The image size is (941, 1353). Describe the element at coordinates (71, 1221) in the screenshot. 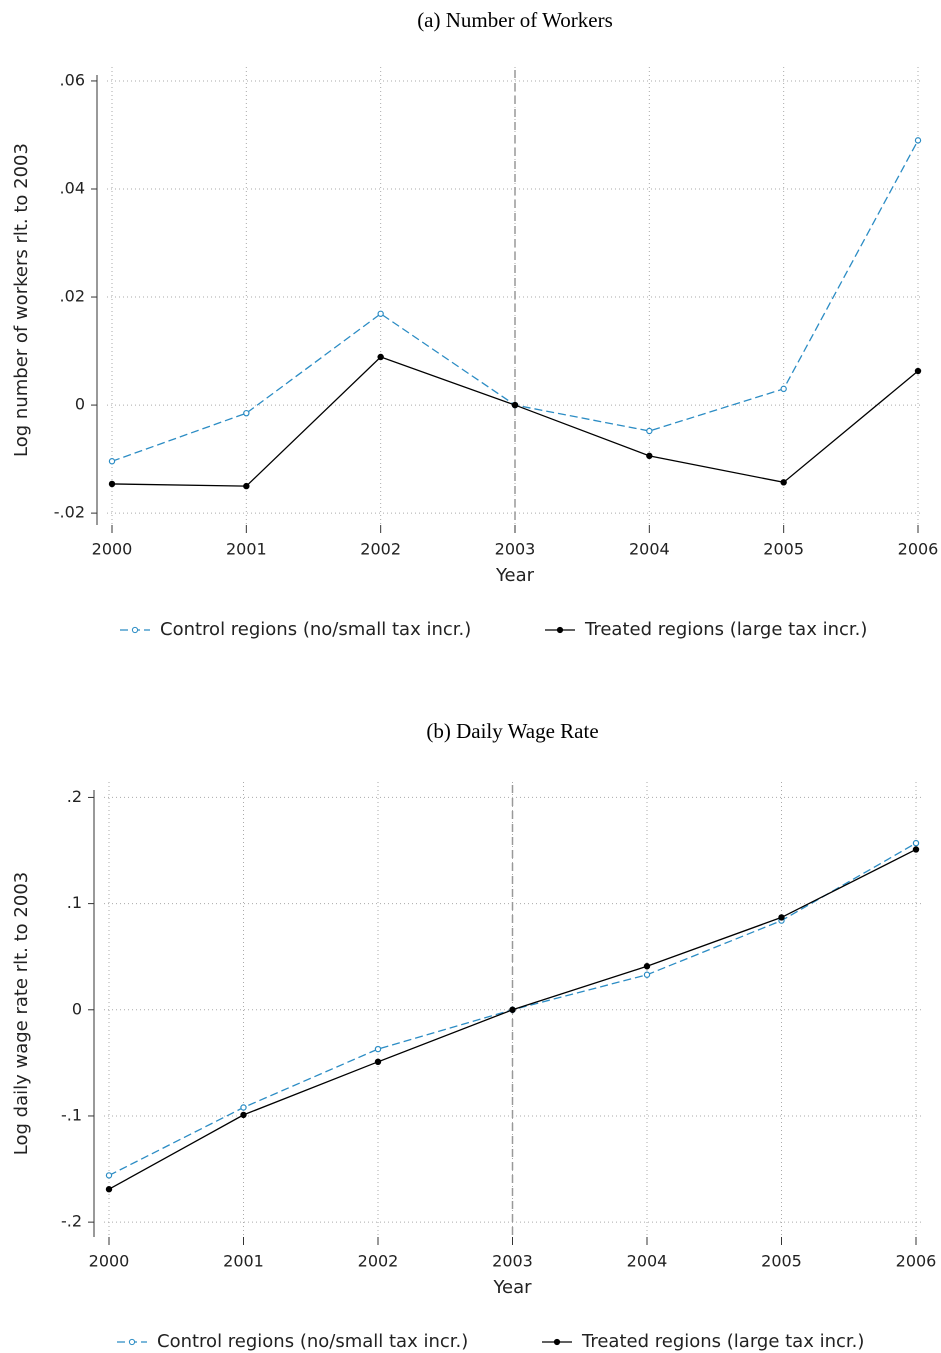

I see `y-tick-label: -.2` at that location.